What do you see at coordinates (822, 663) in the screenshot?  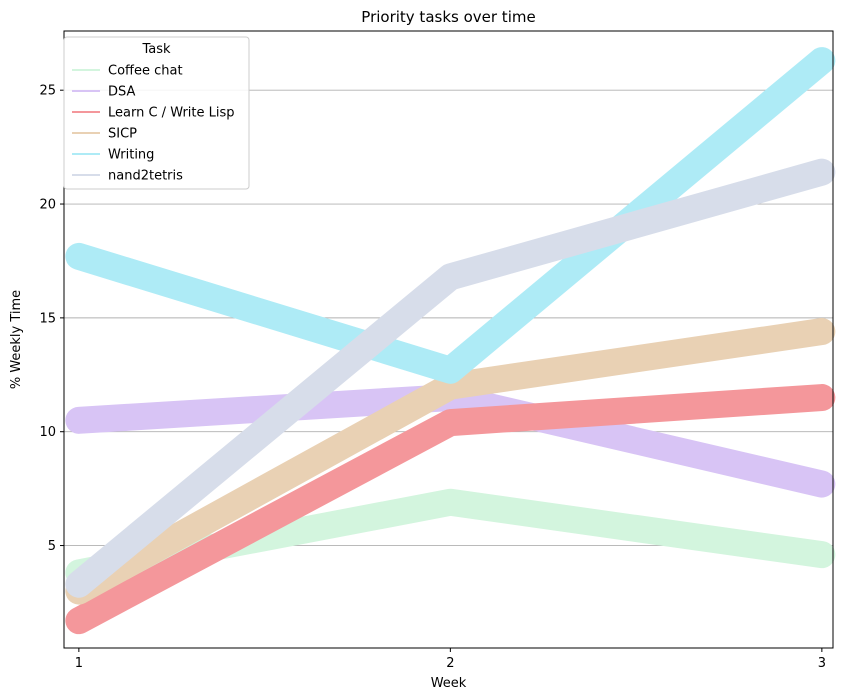 I see `x-tick-label: 3` at bounding box center [822, 663].